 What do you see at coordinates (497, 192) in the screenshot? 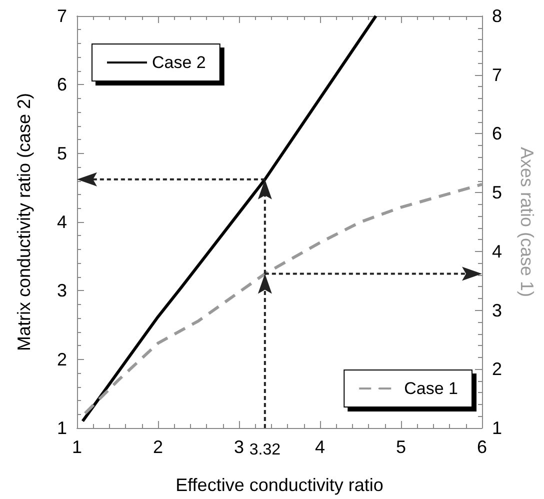
I see `y2-tick-label: 5` at bounding box center [497, 192].